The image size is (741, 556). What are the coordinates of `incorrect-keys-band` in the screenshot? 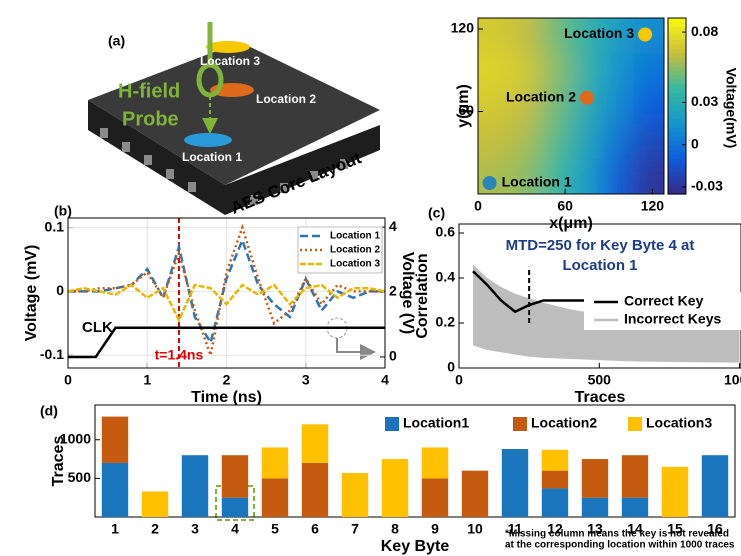 It's located at (606, 313).